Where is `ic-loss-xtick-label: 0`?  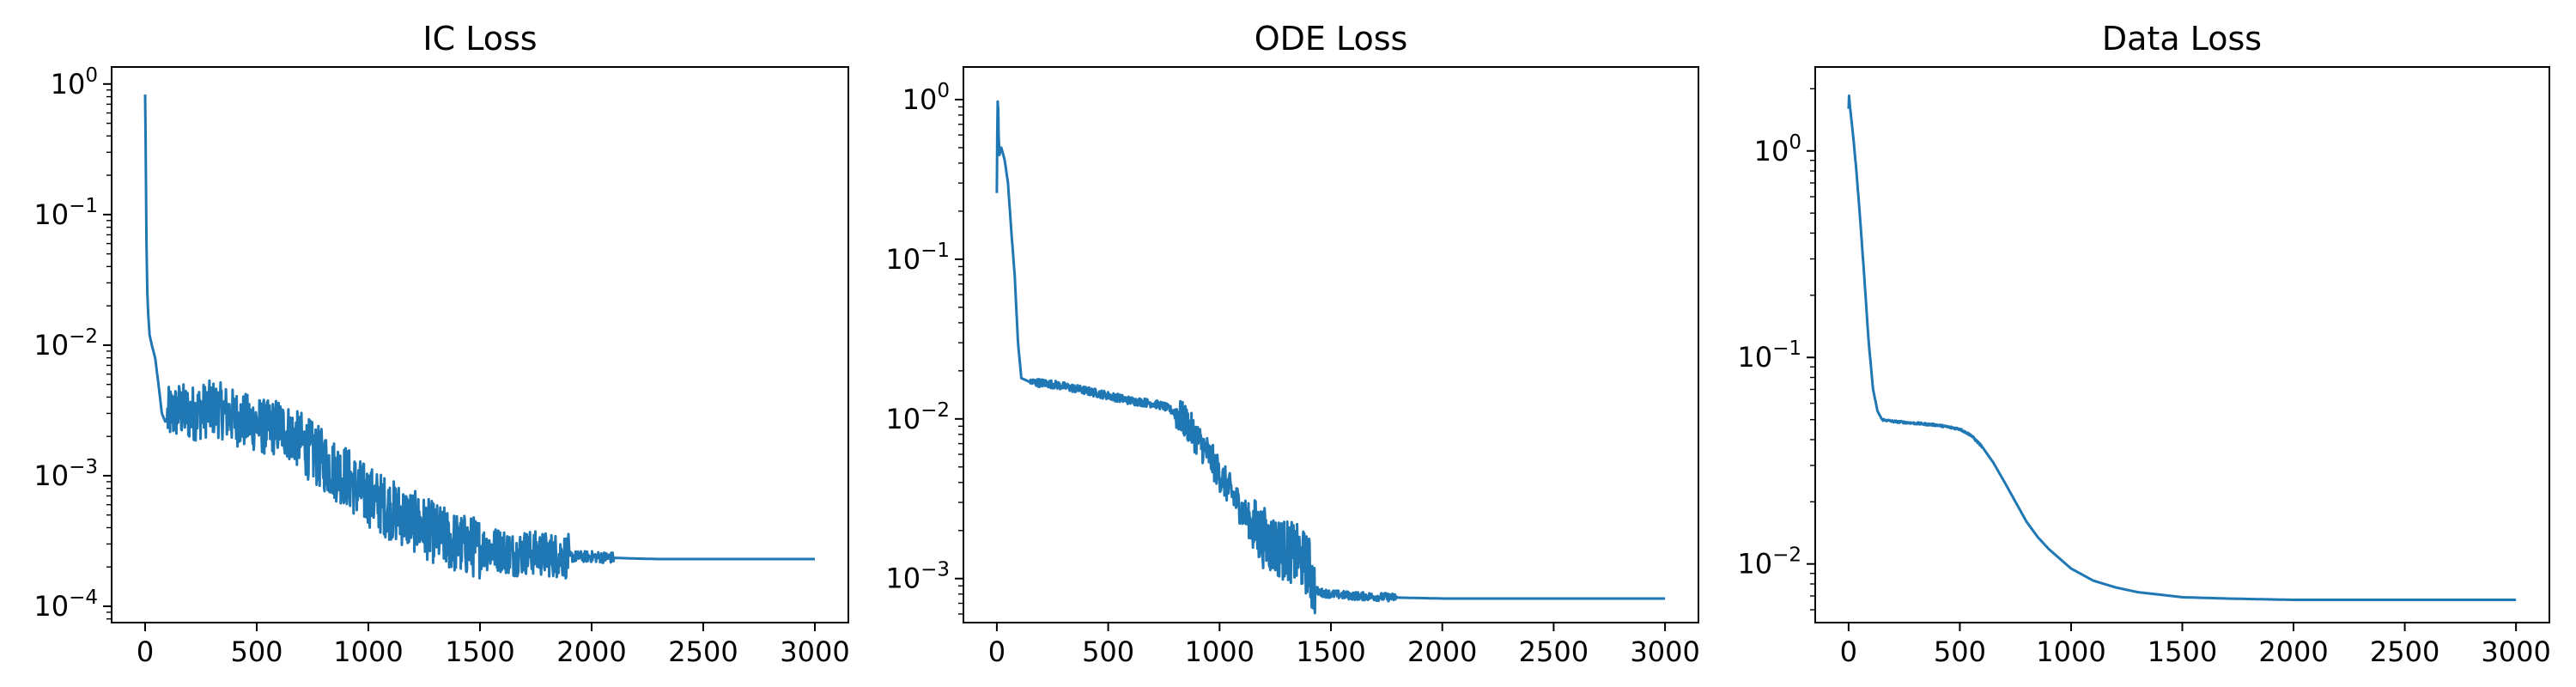
ic-loss-xtick-label: 0 is located at coordinates (145, 651).